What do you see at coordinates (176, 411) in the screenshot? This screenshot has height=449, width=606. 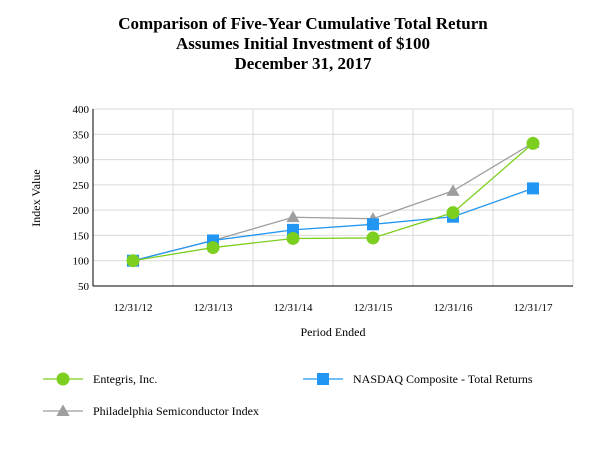 I see `legend-label: Philadelphia Semiconductor Index` at bounding box center [176, 411].